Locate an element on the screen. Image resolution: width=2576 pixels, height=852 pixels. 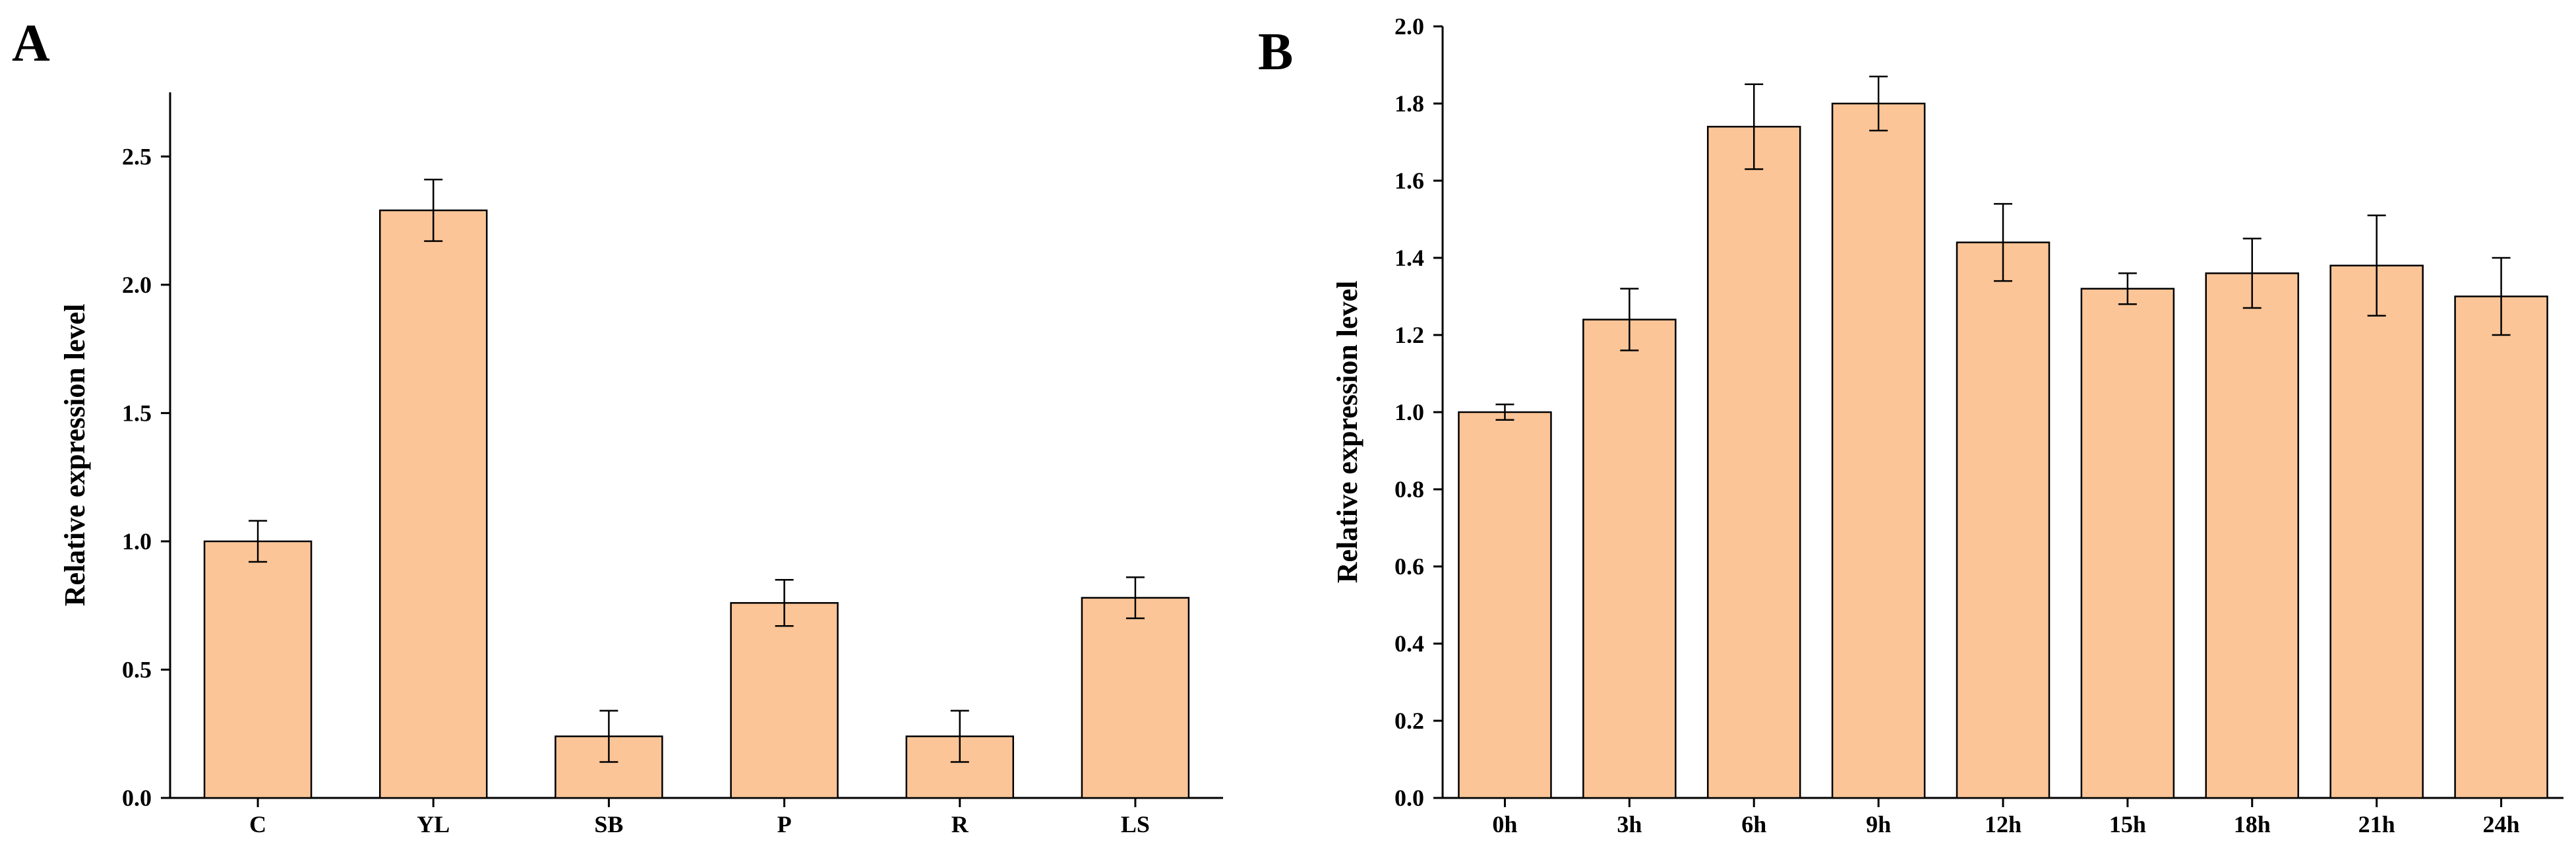
x-tick-label: 24h is located at coordinates (2501, 824).